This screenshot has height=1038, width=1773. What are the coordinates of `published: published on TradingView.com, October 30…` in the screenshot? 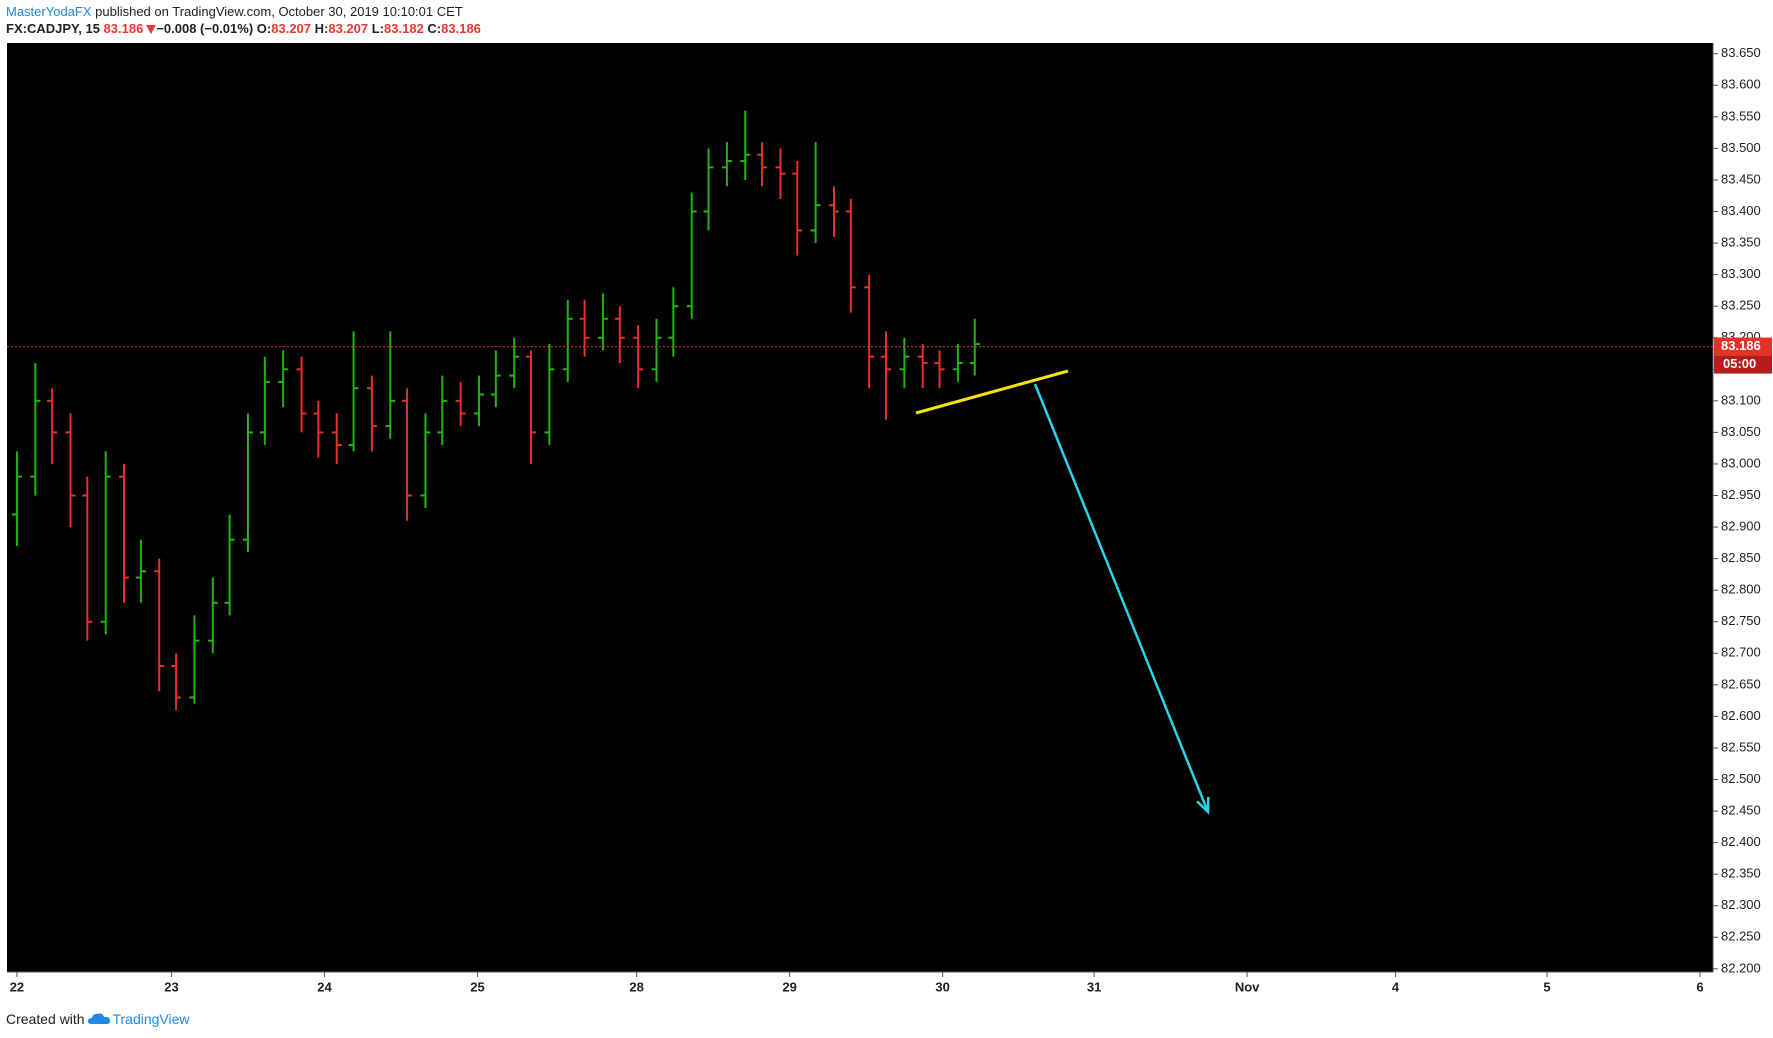 It's located at (277, 11).